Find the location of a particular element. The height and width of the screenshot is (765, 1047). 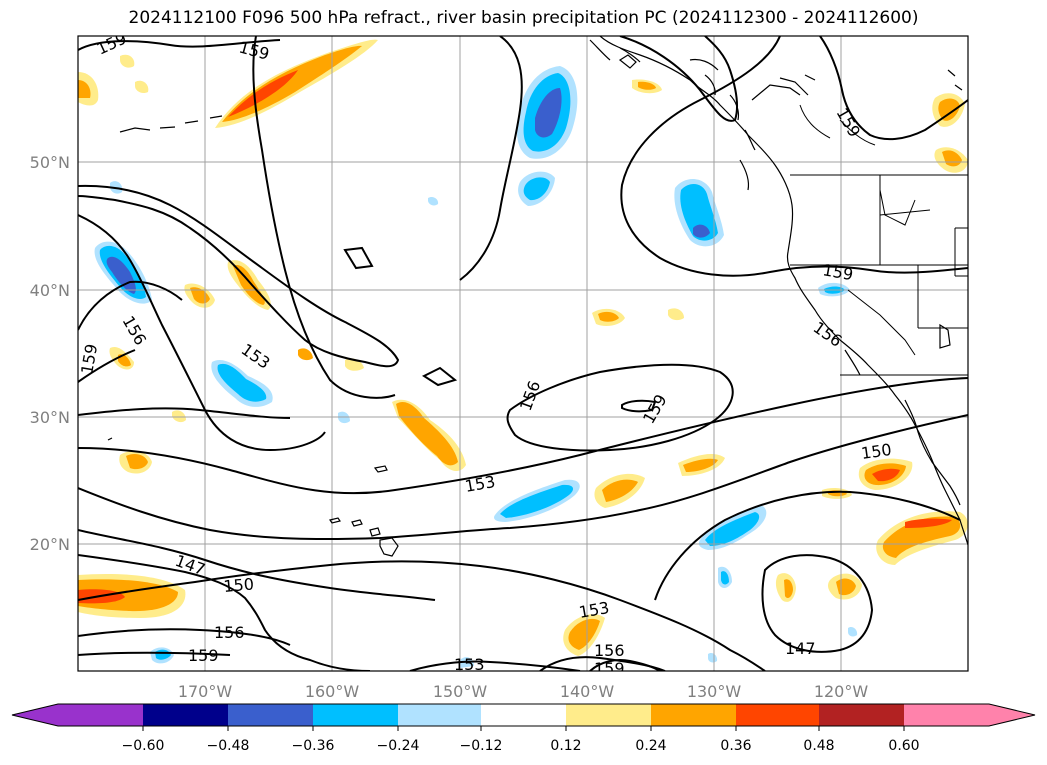

colorbar-tick-label: 0.36 is located at coordinates (735, 746).